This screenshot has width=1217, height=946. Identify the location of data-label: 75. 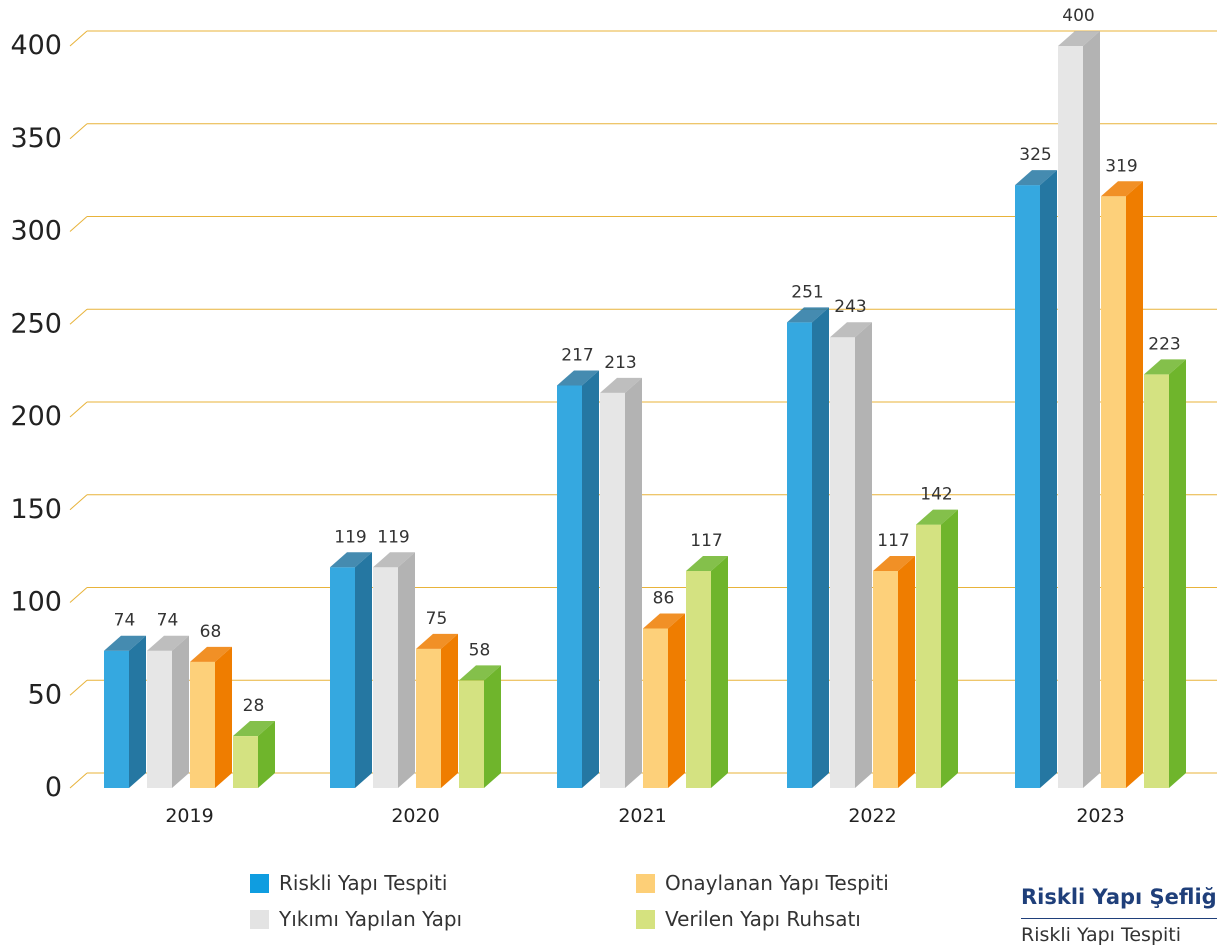
(437, 619).